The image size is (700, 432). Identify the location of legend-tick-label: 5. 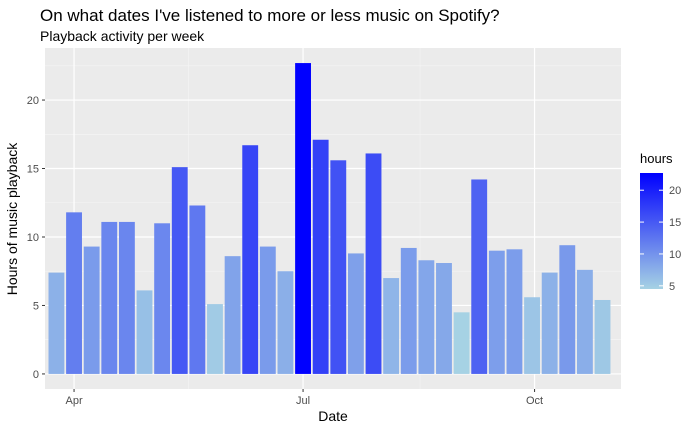
(672, 287).